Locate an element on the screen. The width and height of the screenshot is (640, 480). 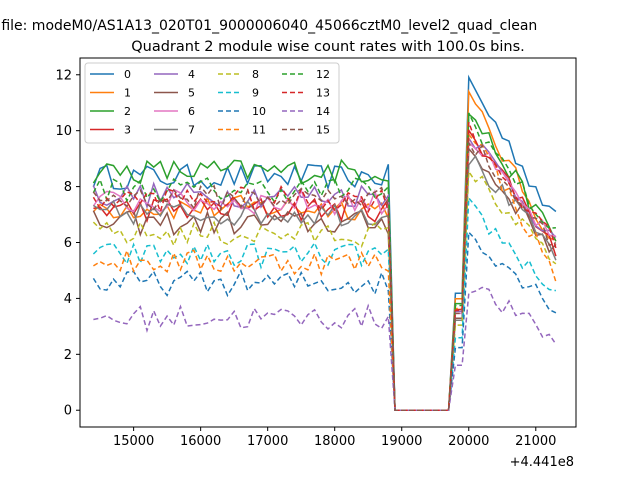
y-tick-label: 0 is located at coordinates (68, 411).